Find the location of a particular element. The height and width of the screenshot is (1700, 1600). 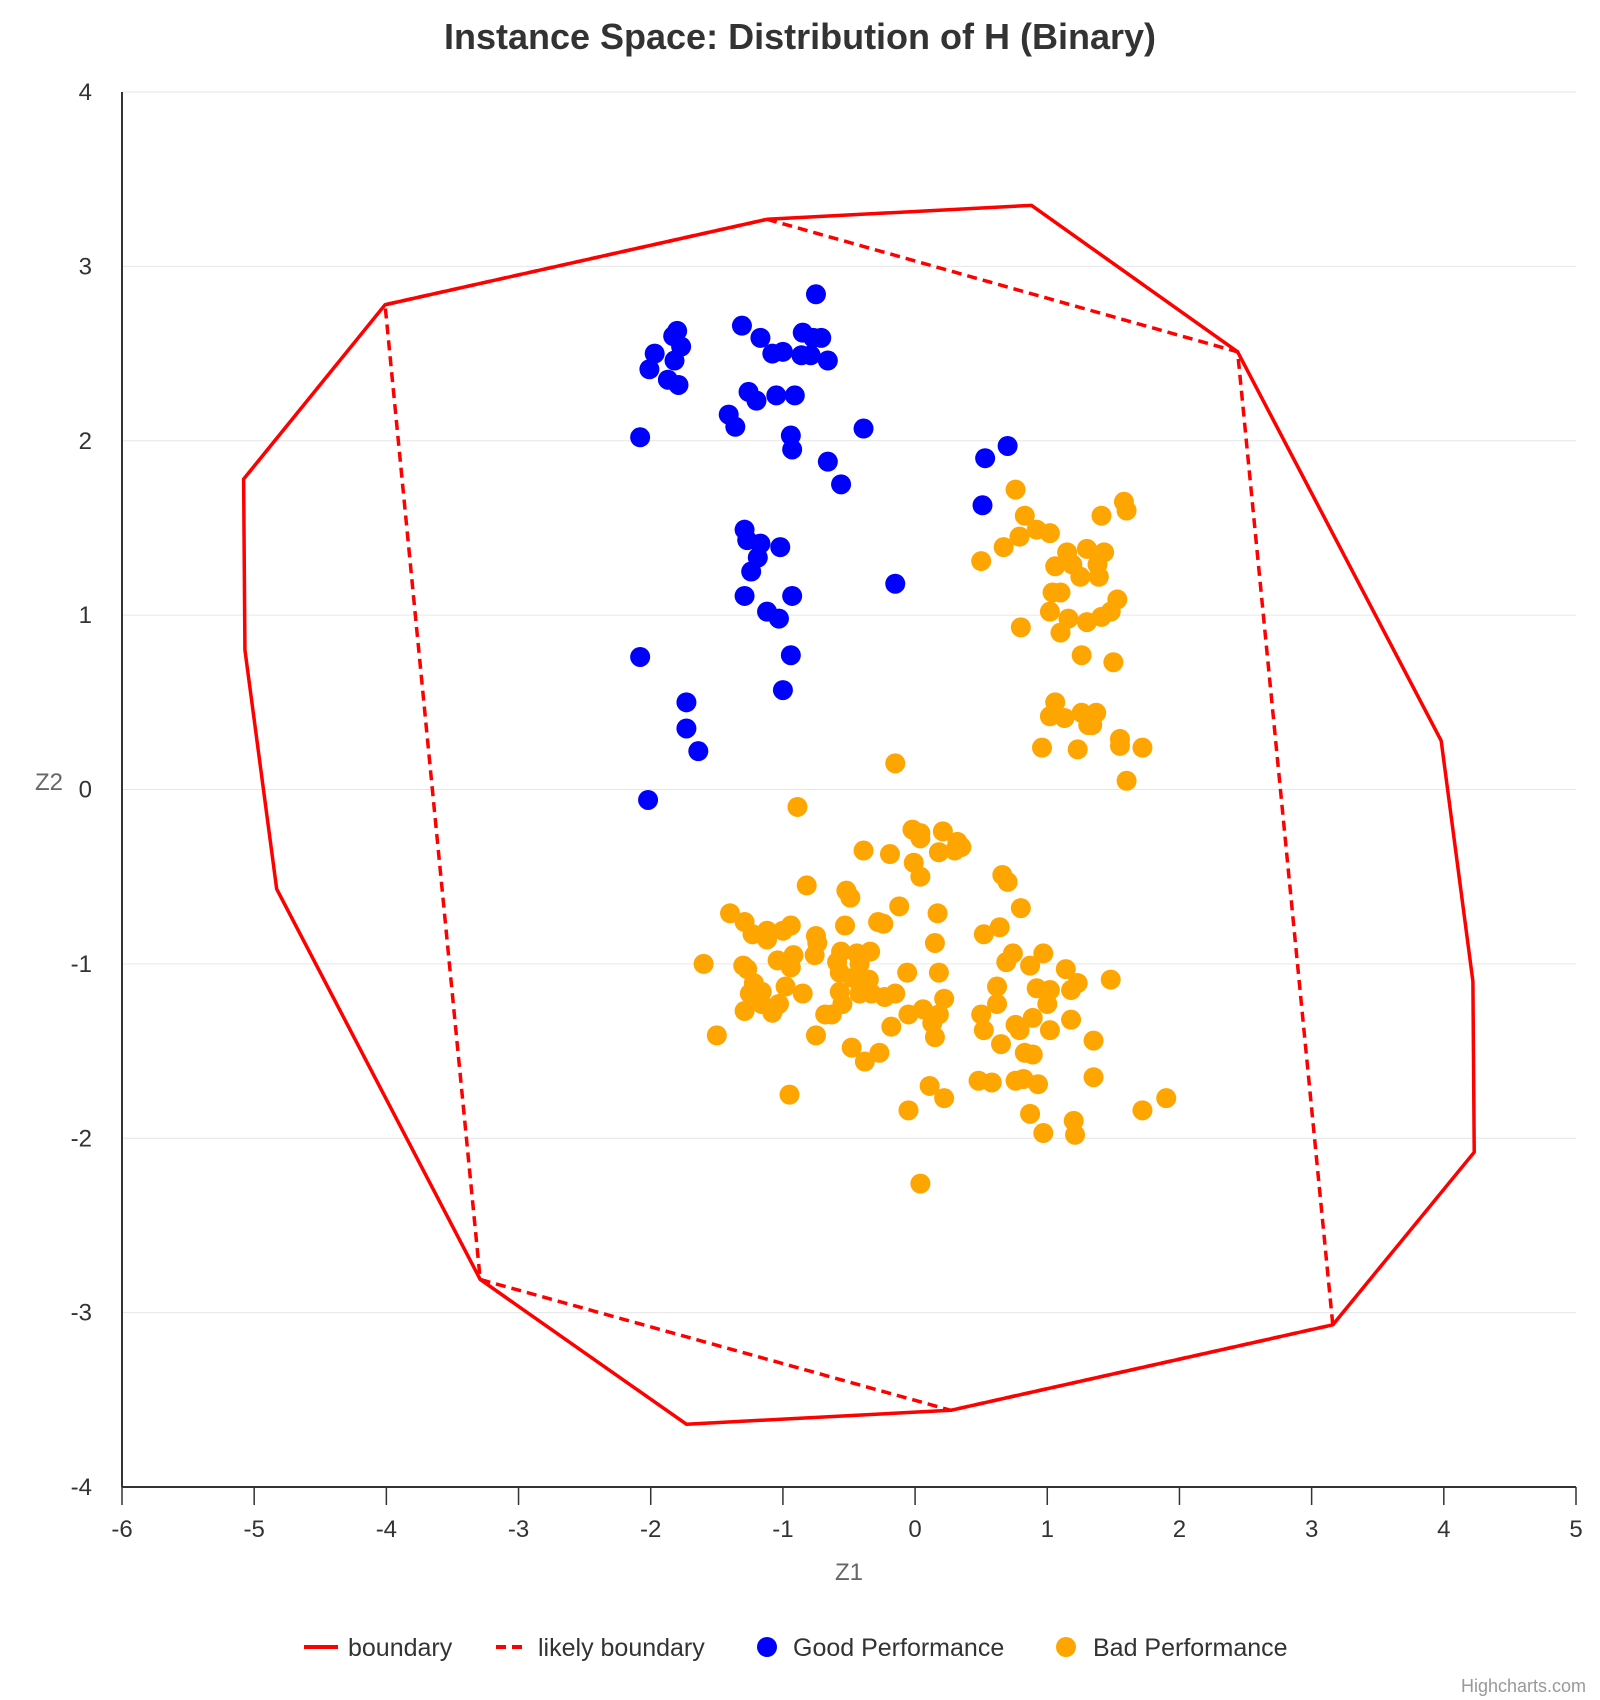

legend-boundary-label: boundary is located at coordinates (400, 1648).